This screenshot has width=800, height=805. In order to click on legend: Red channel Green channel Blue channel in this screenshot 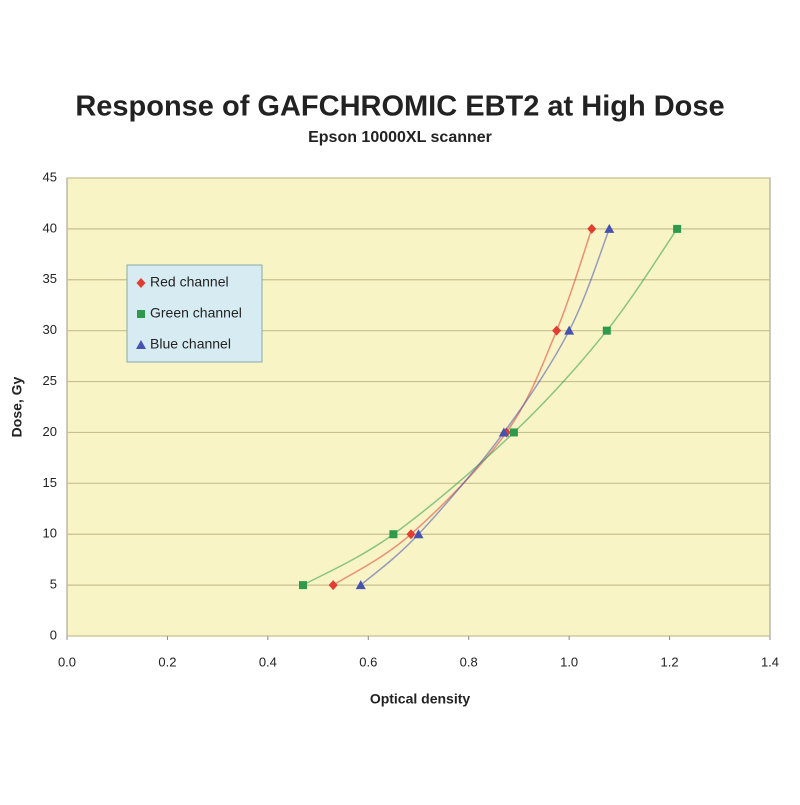, I will do `click(194, 313)`.